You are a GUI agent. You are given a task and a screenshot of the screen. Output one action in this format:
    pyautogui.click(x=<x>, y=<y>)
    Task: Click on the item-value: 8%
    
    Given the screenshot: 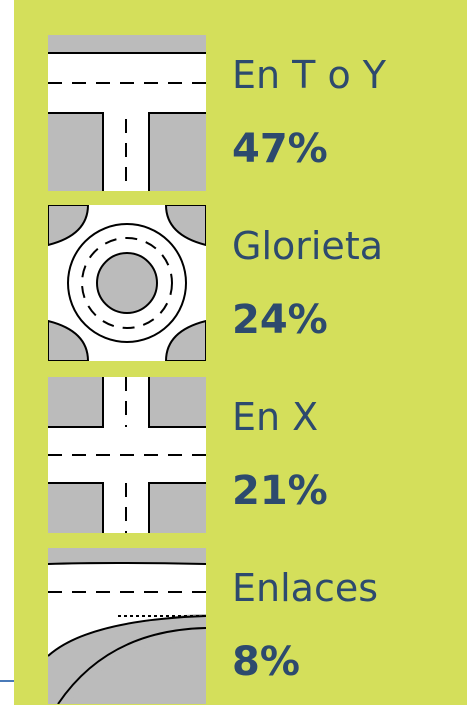 What is the action you would take?
    pyautogui.click(x=266, y=662)
    